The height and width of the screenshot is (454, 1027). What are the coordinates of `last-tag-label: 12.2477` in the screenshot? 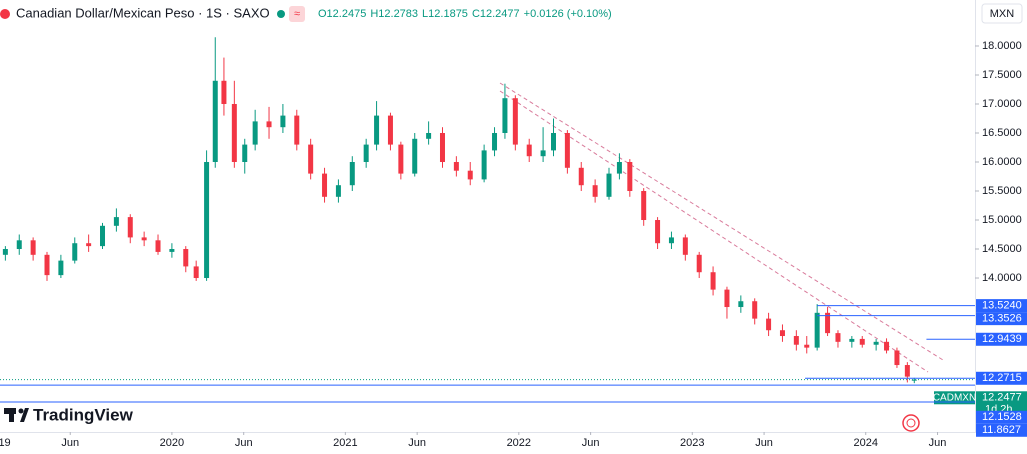 It's located at (1002, 398).